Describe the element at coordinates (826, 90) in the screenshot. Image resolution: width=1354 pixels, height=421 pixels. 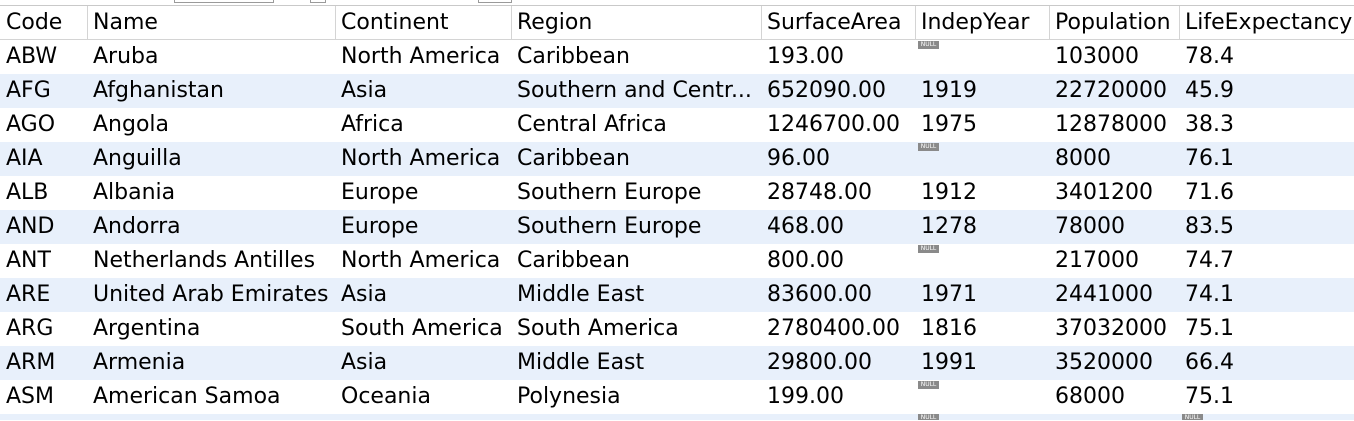
I see `cell-surfacearea: 652090.00` at that location.